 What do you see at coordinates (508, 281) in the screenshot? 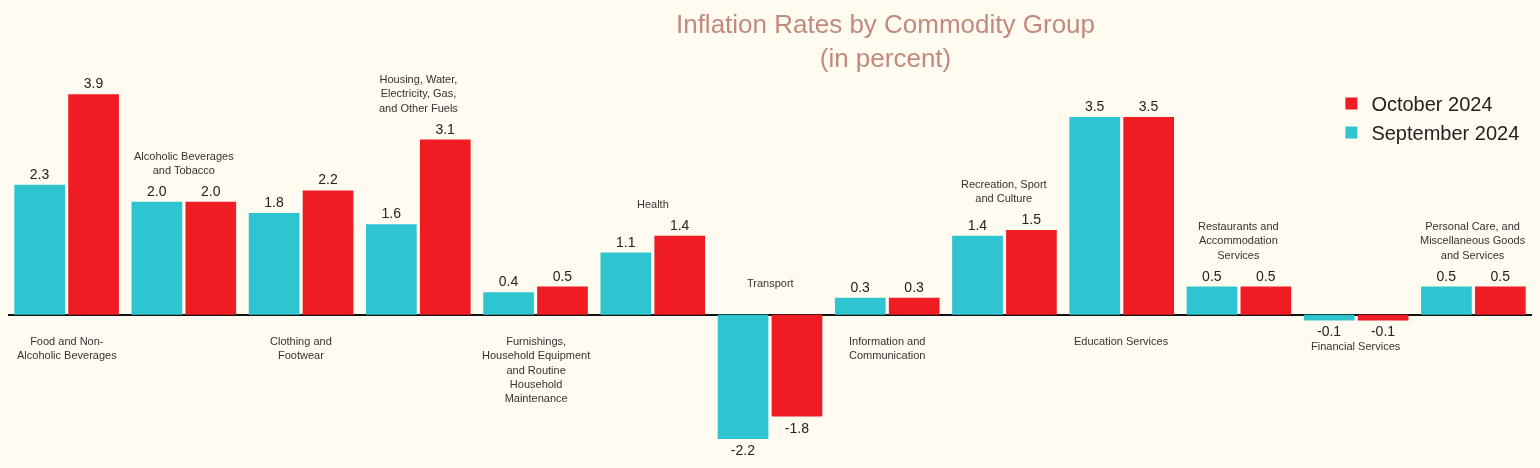
I see `data-label: 0.4` at bounding box center [508, 281].